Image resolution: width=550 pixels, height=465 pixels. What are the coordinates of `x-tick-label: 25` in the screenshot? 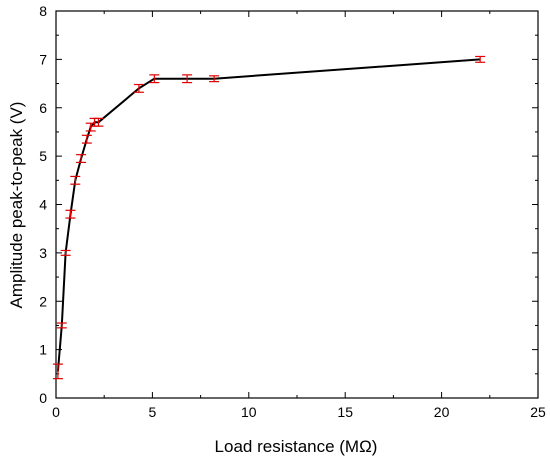 It's located at (538, 412).